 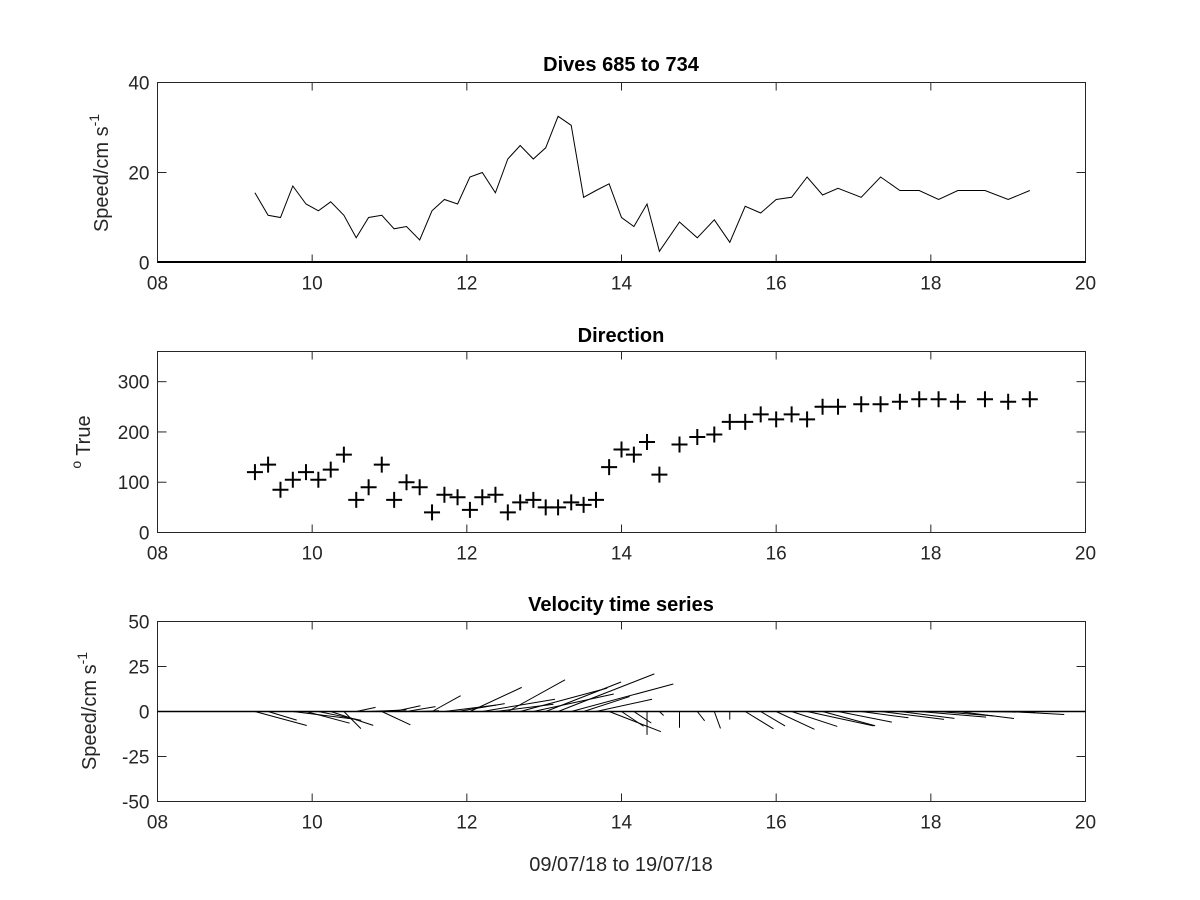 I want to click on speed-series, so click(x=621, y=189).